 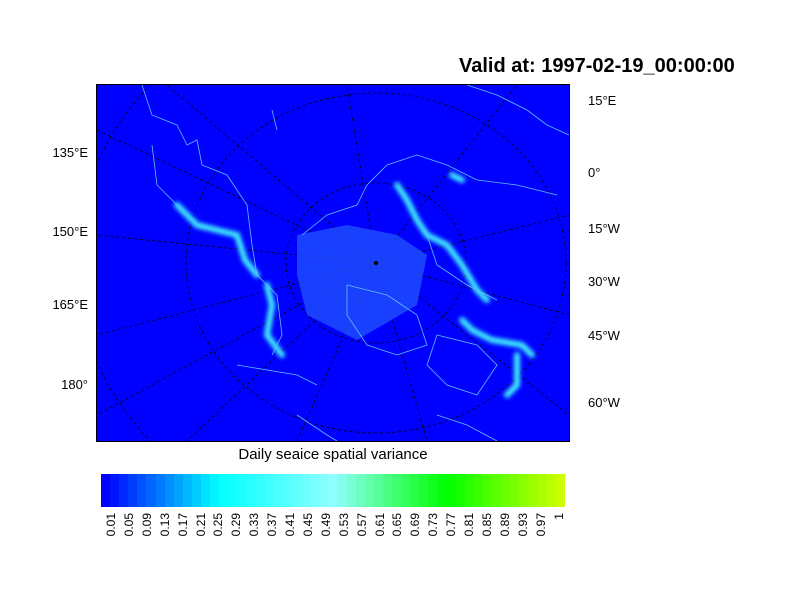 What do you see at coordinates (111, 525) in the screenshot?
I see `colorbar-tick-label: 0.01` at bounding box center [111, 525].